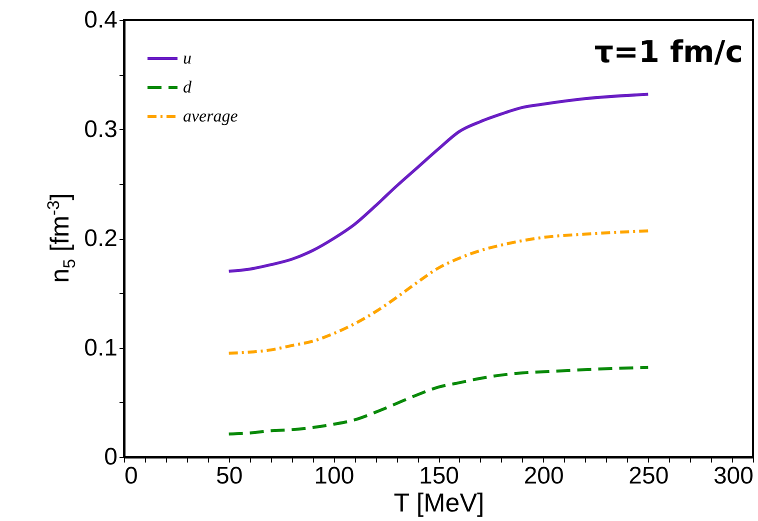 Image resolution: width=758 pixels, height=521 pixels. Describe the element at coordinates (210, 116) in the screenshot. I see `legend-label: average` at that location.